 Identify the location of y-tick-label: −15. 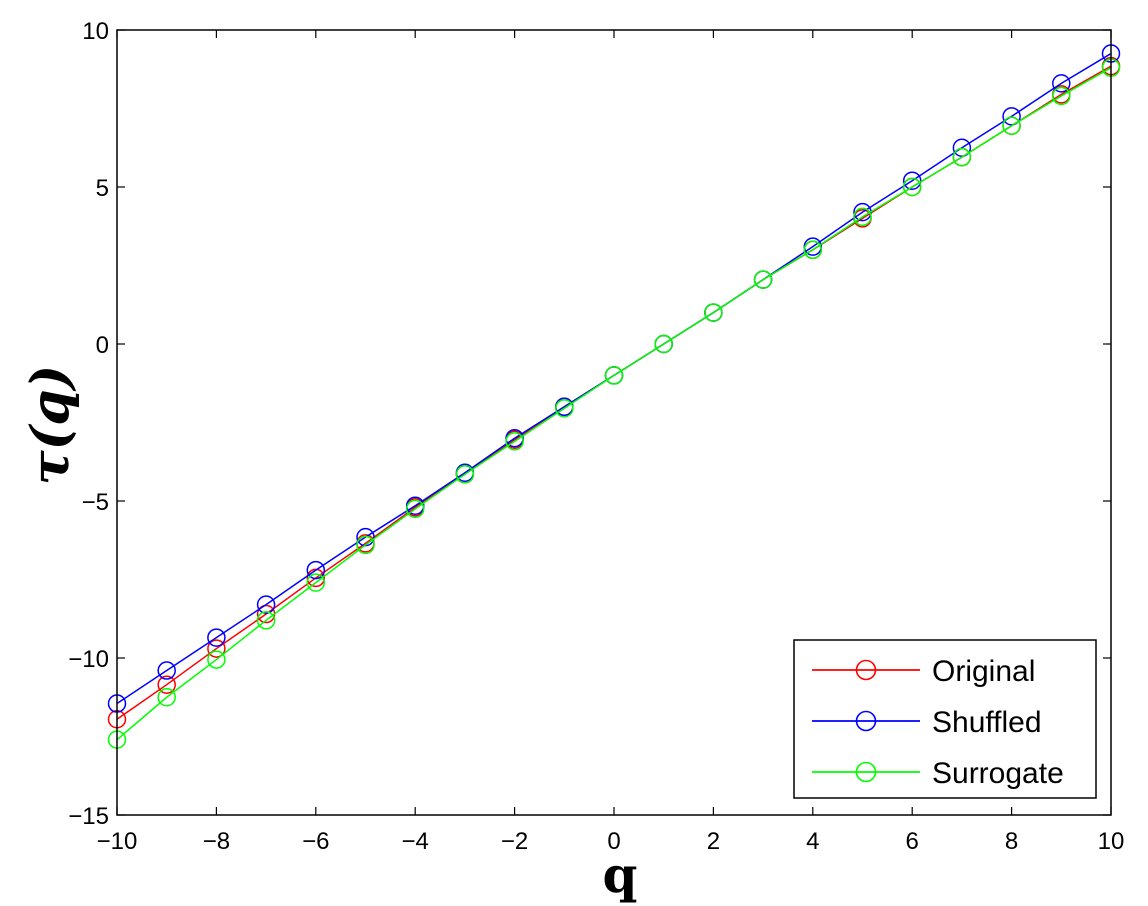
(88, 816).